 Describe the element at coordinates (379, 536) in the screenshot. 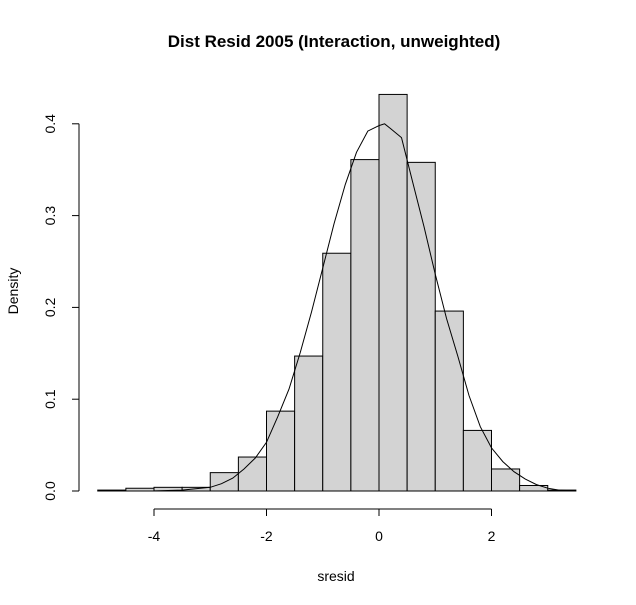

I see `x-tick-label: 0` at that location.